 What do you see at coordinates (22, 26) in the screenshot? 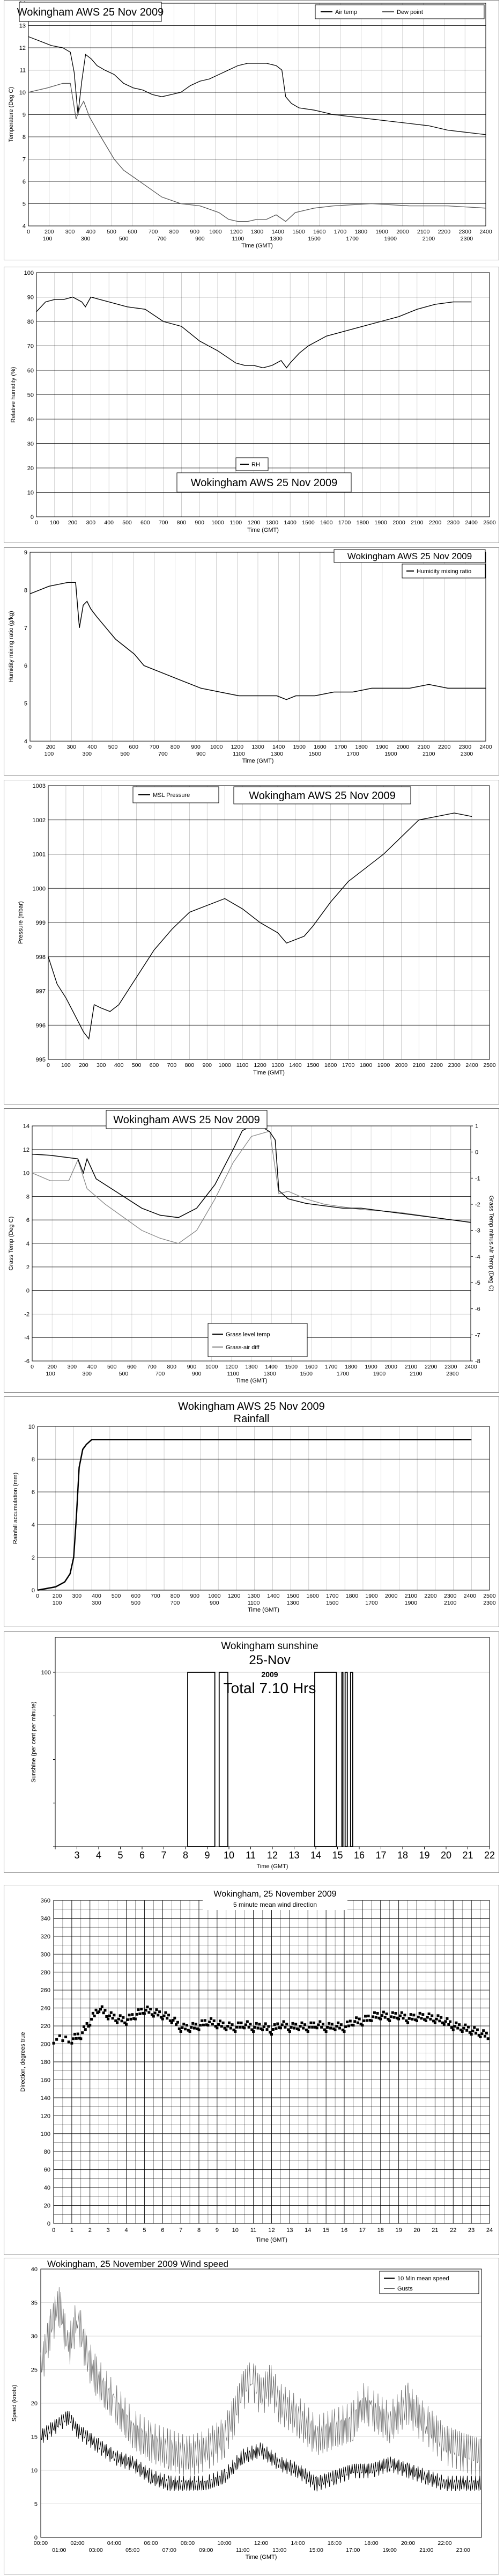
I see `y-tick-label: 13` at bounding box center [22, 26].